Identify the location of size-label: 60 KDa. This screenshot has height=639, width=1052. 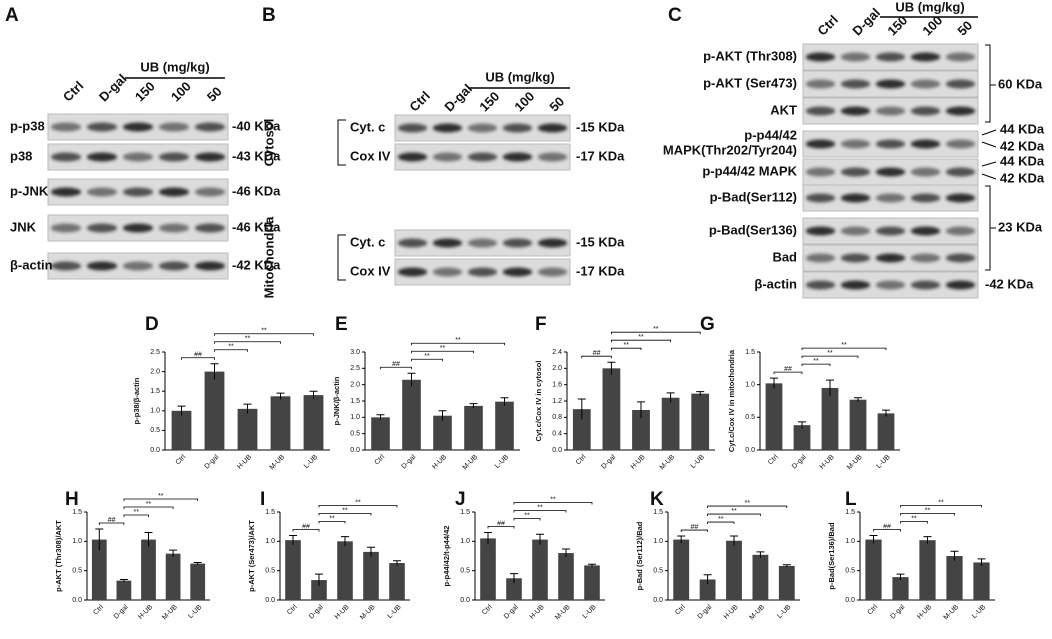
(1020, 83).